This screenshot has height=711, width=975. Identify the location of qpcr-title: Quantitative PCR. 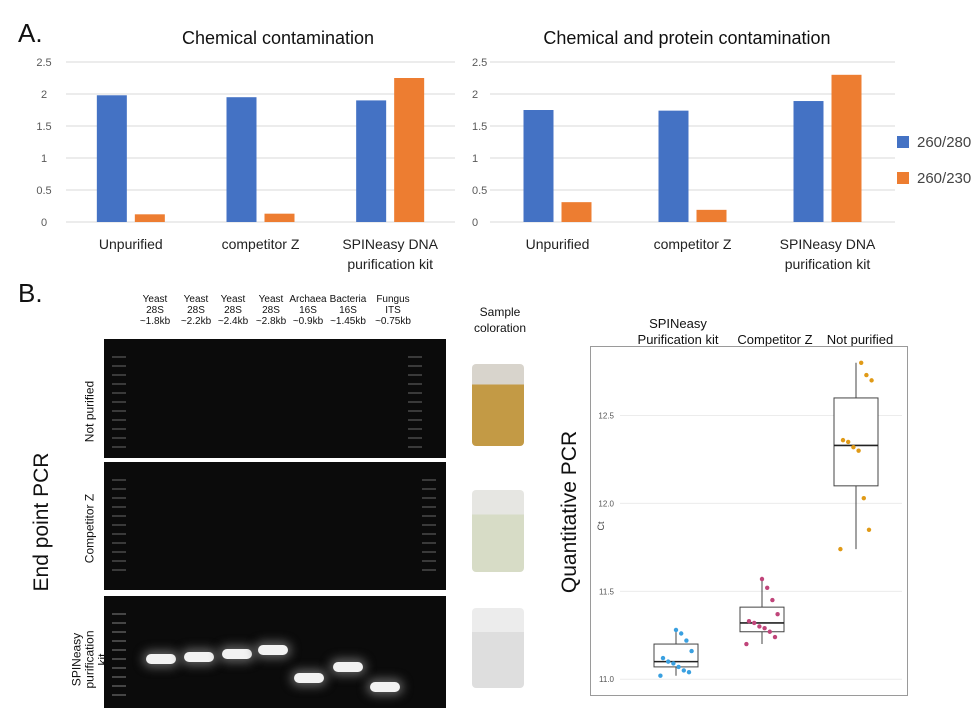
(569, 512).